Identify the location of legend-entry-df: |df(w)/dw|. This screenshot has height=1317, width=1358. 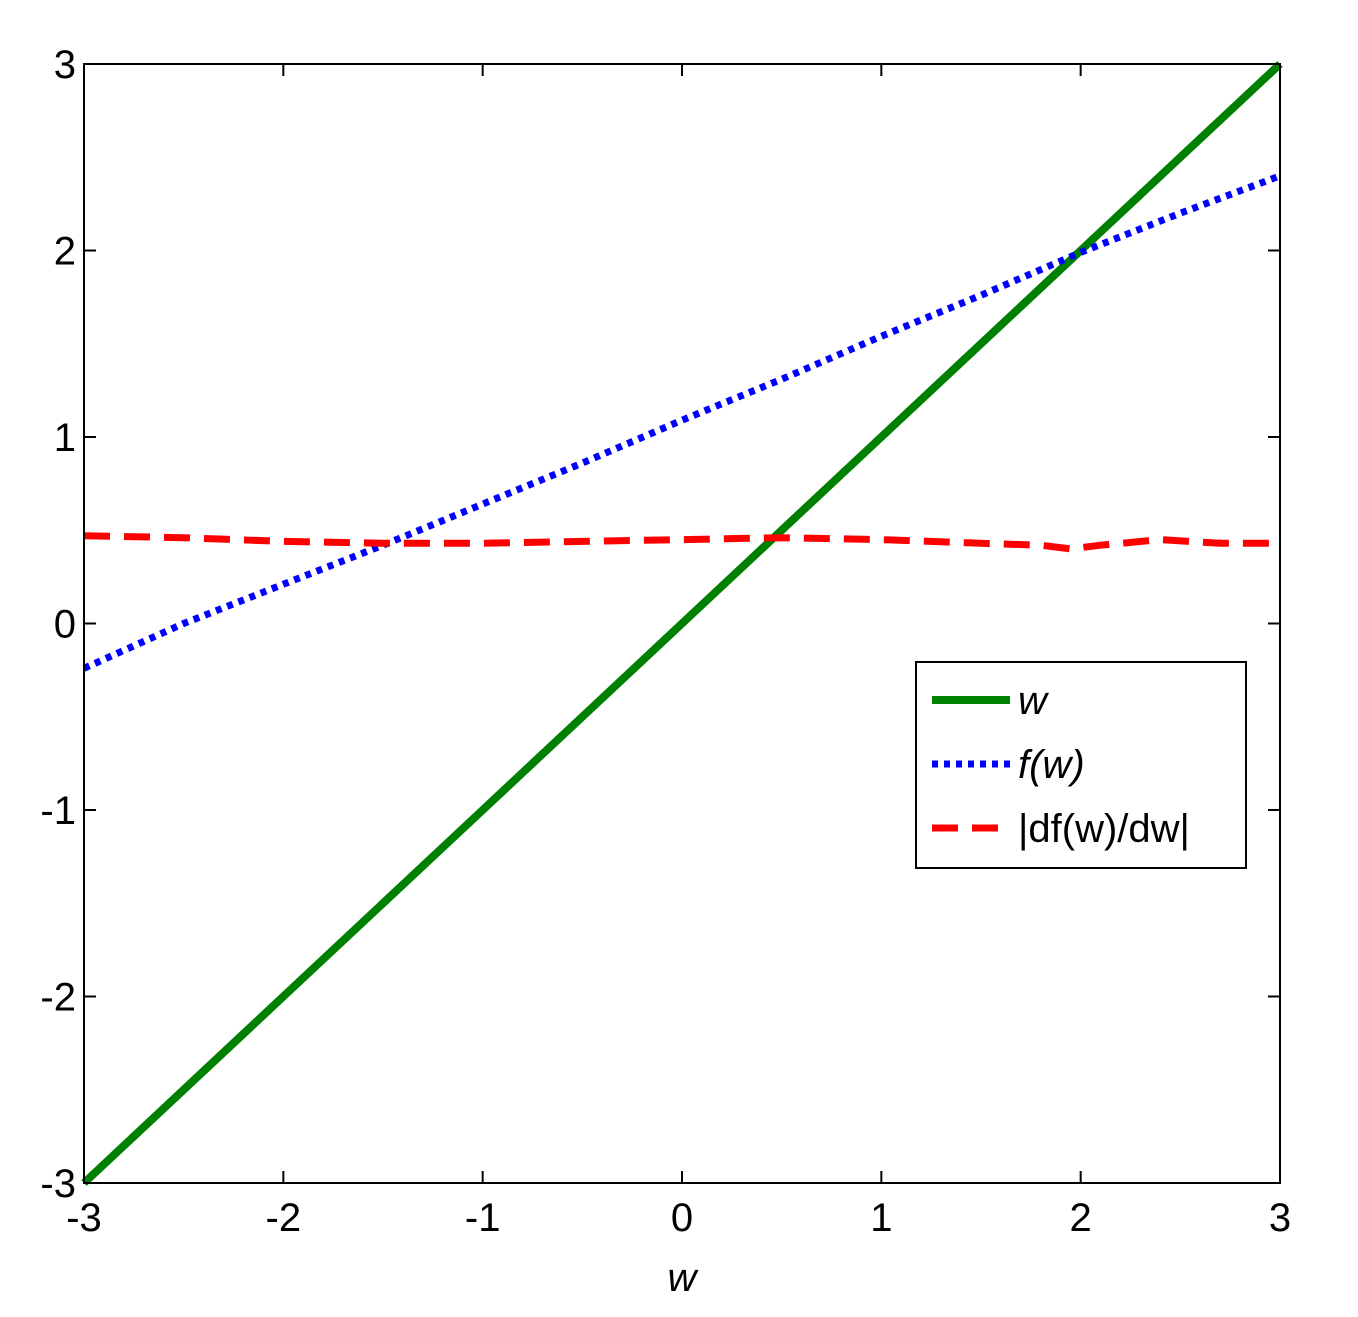
(1104, 829).